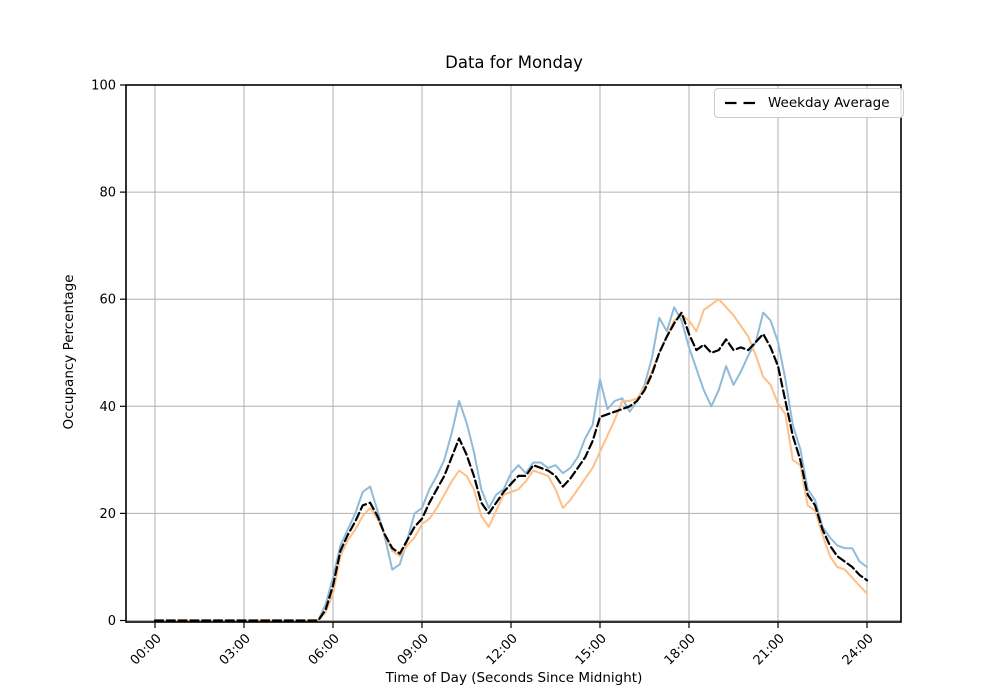 This screenshot has height=700, width=1000. I want to click on x-axis-label: Time of Day (Seconds Since Midnight), so click(514, 678).